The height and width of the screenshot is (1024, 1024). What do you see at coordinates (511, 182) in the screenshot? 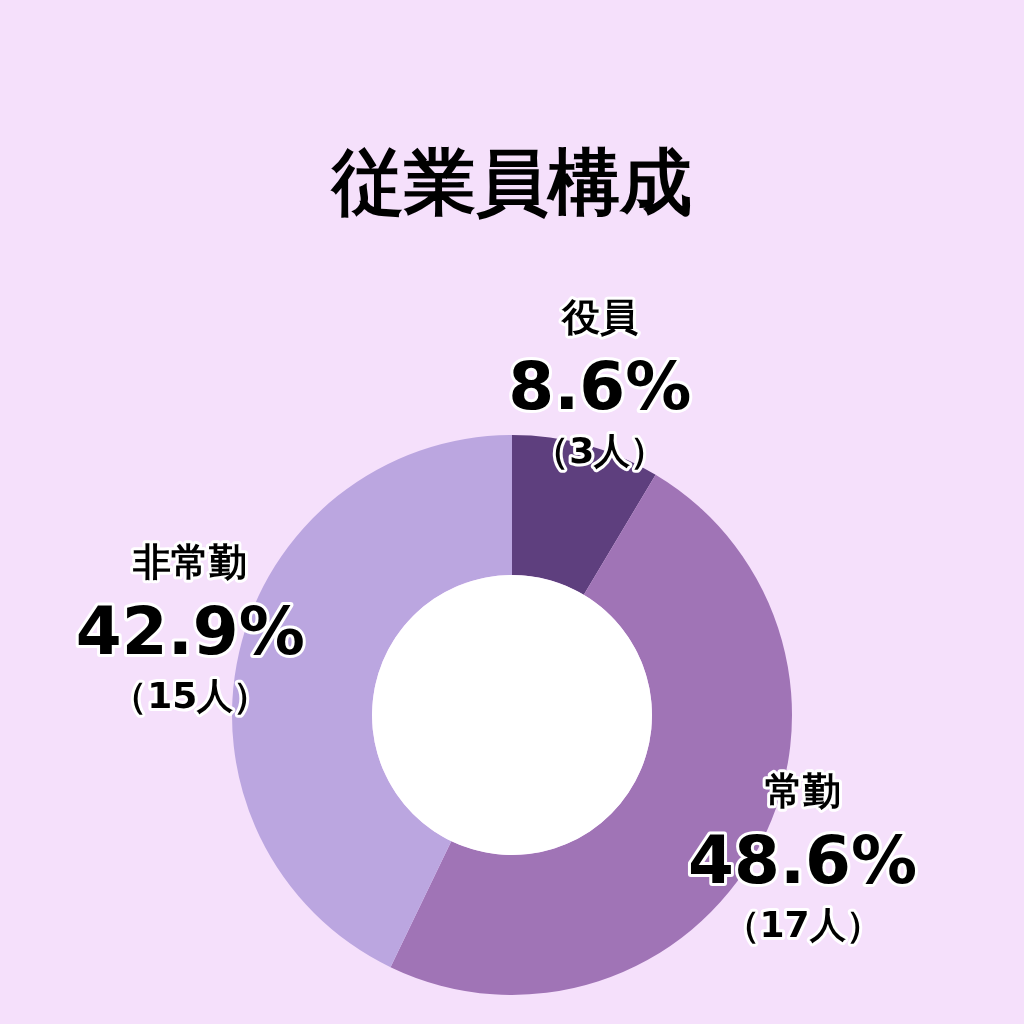
I see `chart-title: 従業員構成` at bounding box center [511, 182].